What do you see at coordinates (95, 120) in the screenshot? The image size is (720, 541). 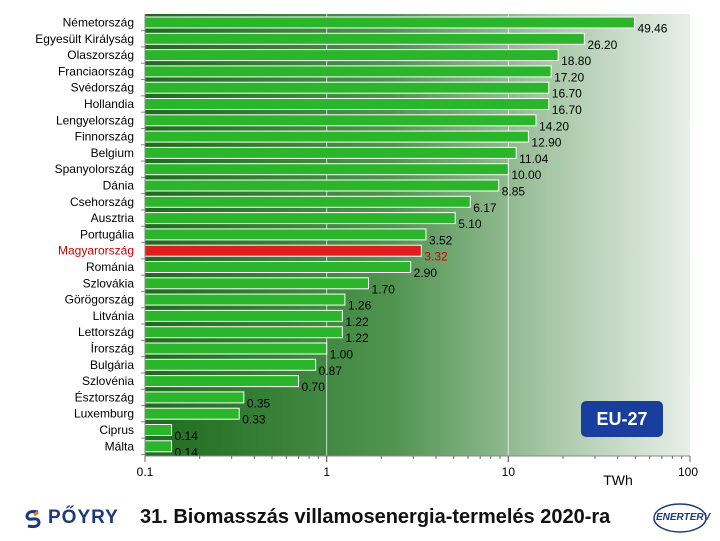 I see `category-label: Lengyelország` at bounding box center [95, 120].